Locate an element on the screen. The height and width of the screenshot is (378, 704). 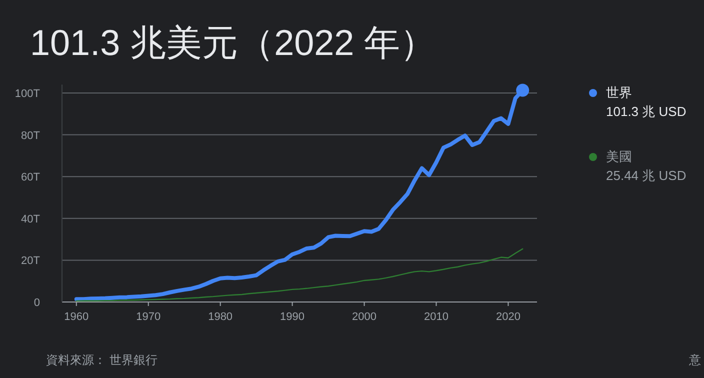
text: 25.44 兆 USD is located at coordinates (646, 175).